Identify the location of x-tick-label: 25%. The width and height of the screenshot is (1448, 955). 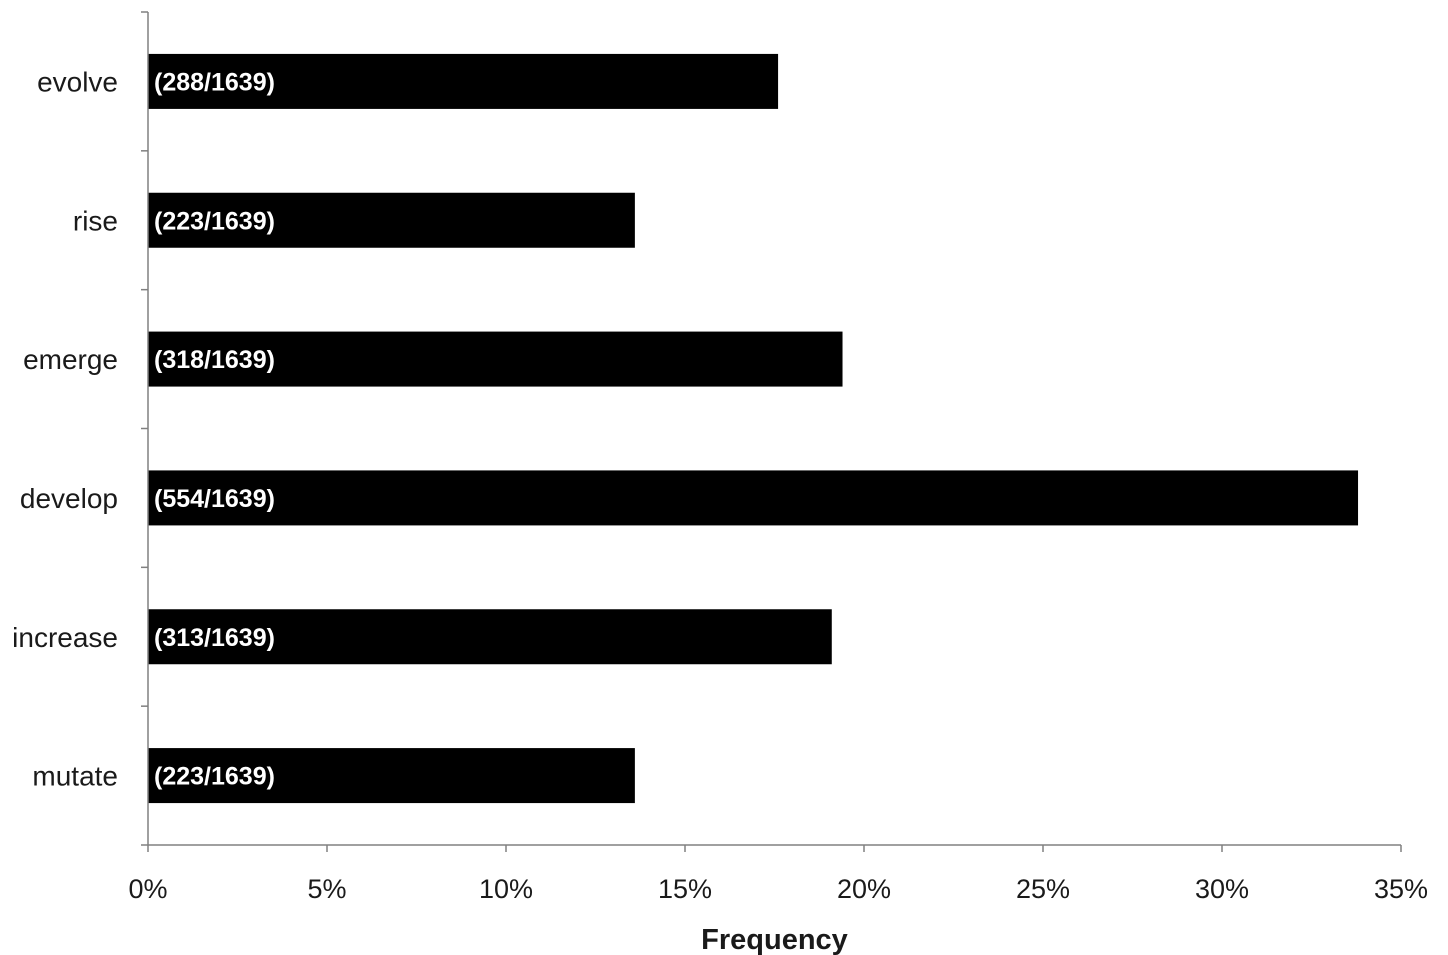
(1043, 889).